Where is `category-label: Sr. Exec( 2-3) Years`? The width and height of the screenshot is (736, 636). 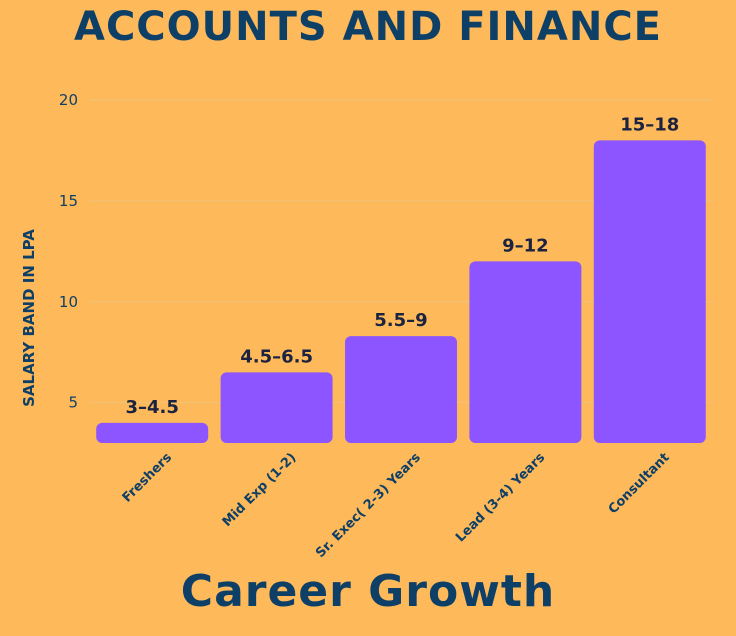
category-label: Sr. Exec( 2-3) Years is located at coordinates (368, 505).